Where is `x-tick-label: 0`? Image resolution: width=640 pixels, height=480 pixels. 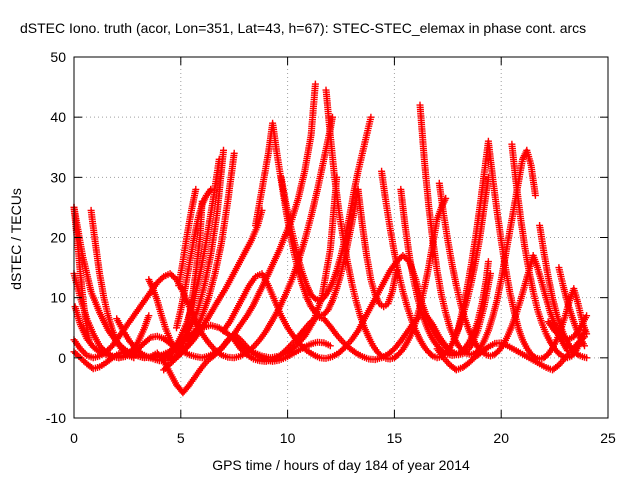 x-tick-label: 0 is located at coordinates (74, 438).